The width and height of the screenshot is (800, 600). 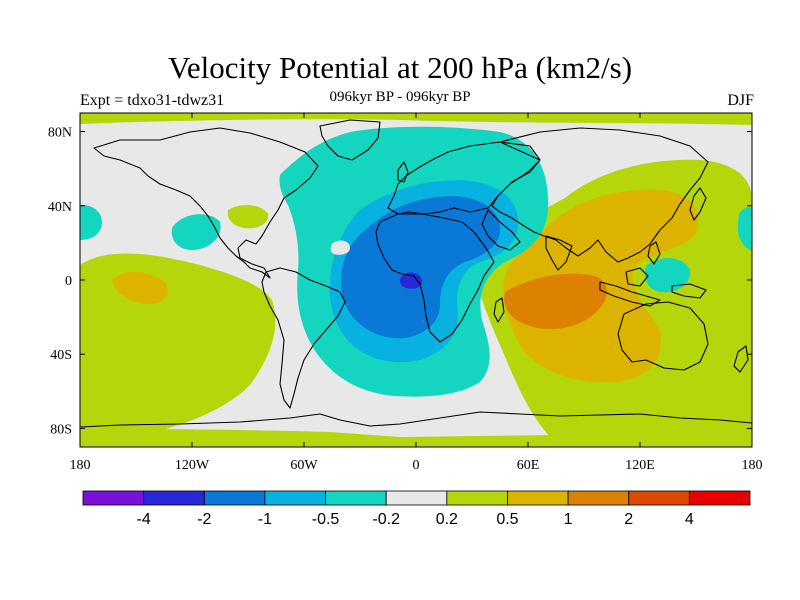 What do you see at coordinates (416, 509) in the screenshot?
I see `colorbar: -4 -2 -1 -0.5 -0.2 0.2 0.5 1 2 4` at bounding box center [416, 509].